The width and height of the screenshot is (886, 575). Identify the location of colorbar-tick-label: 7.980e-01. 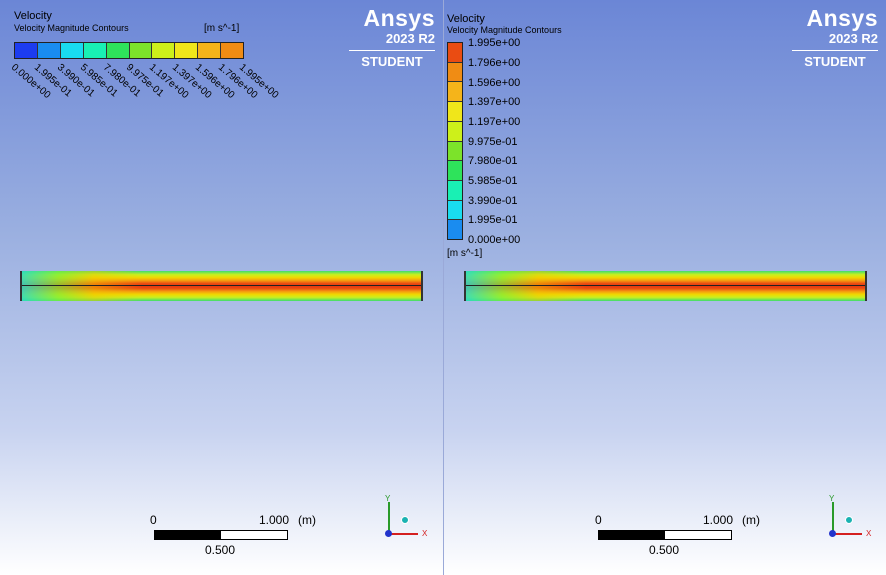
(493, 161).